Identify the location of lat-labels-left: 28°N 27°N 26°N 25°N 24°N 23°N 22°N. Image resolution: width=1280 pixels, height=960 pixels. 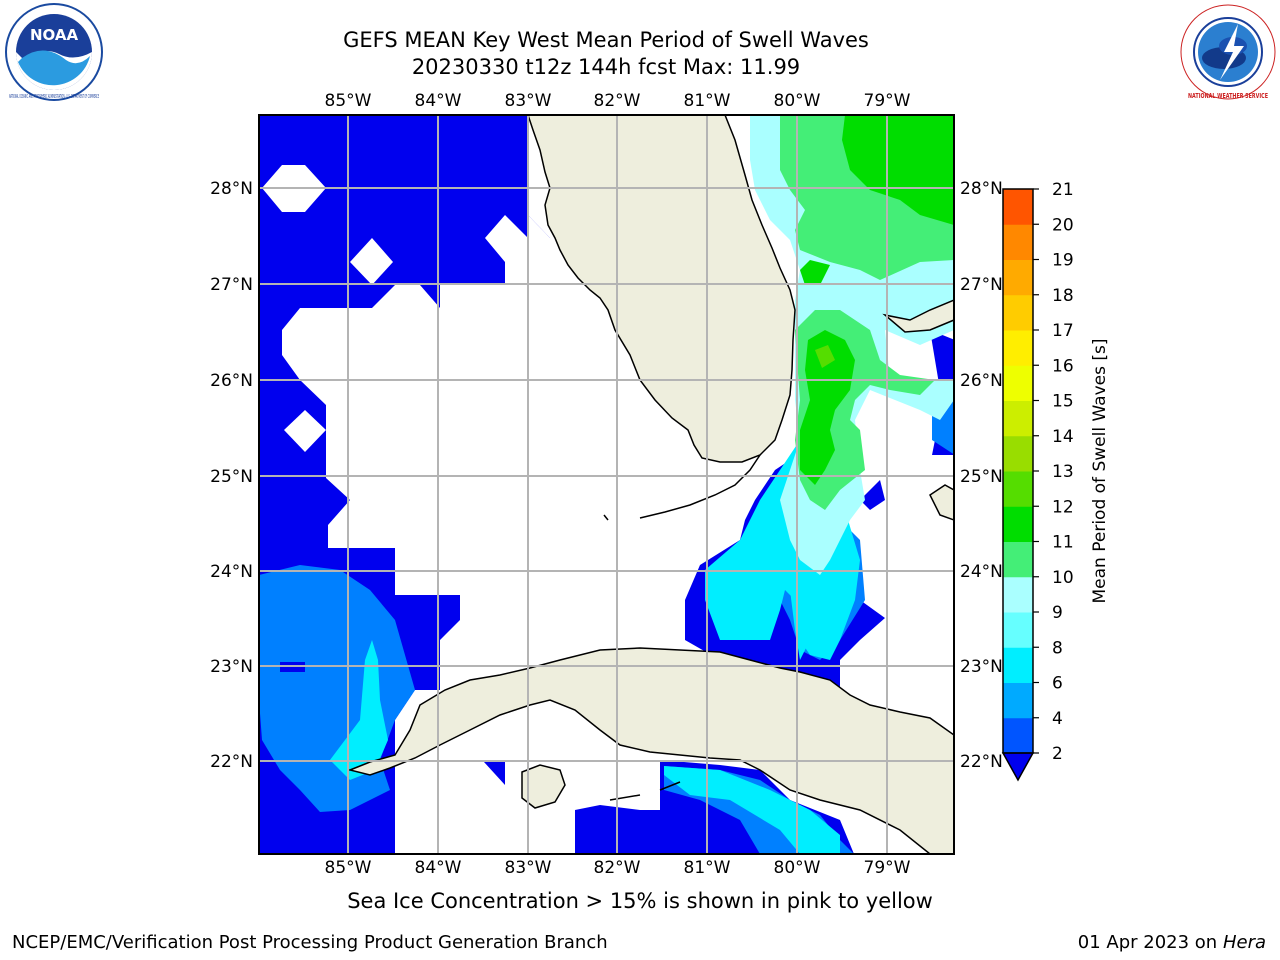
(231, 475).